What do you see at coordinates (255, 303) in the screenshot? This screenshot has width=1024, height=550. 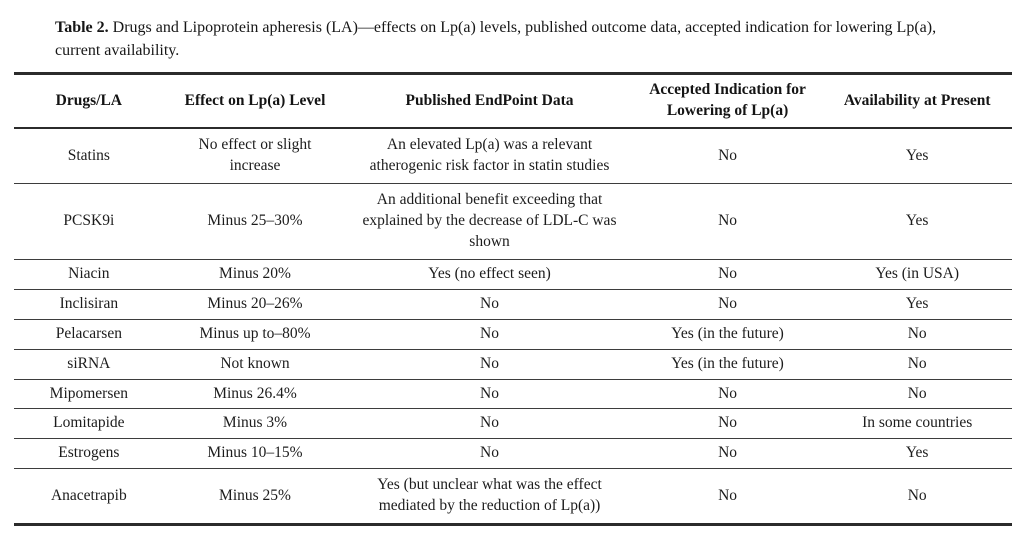 I see `table-cell: Minus 20–26%` at bounding box center [255, 303].